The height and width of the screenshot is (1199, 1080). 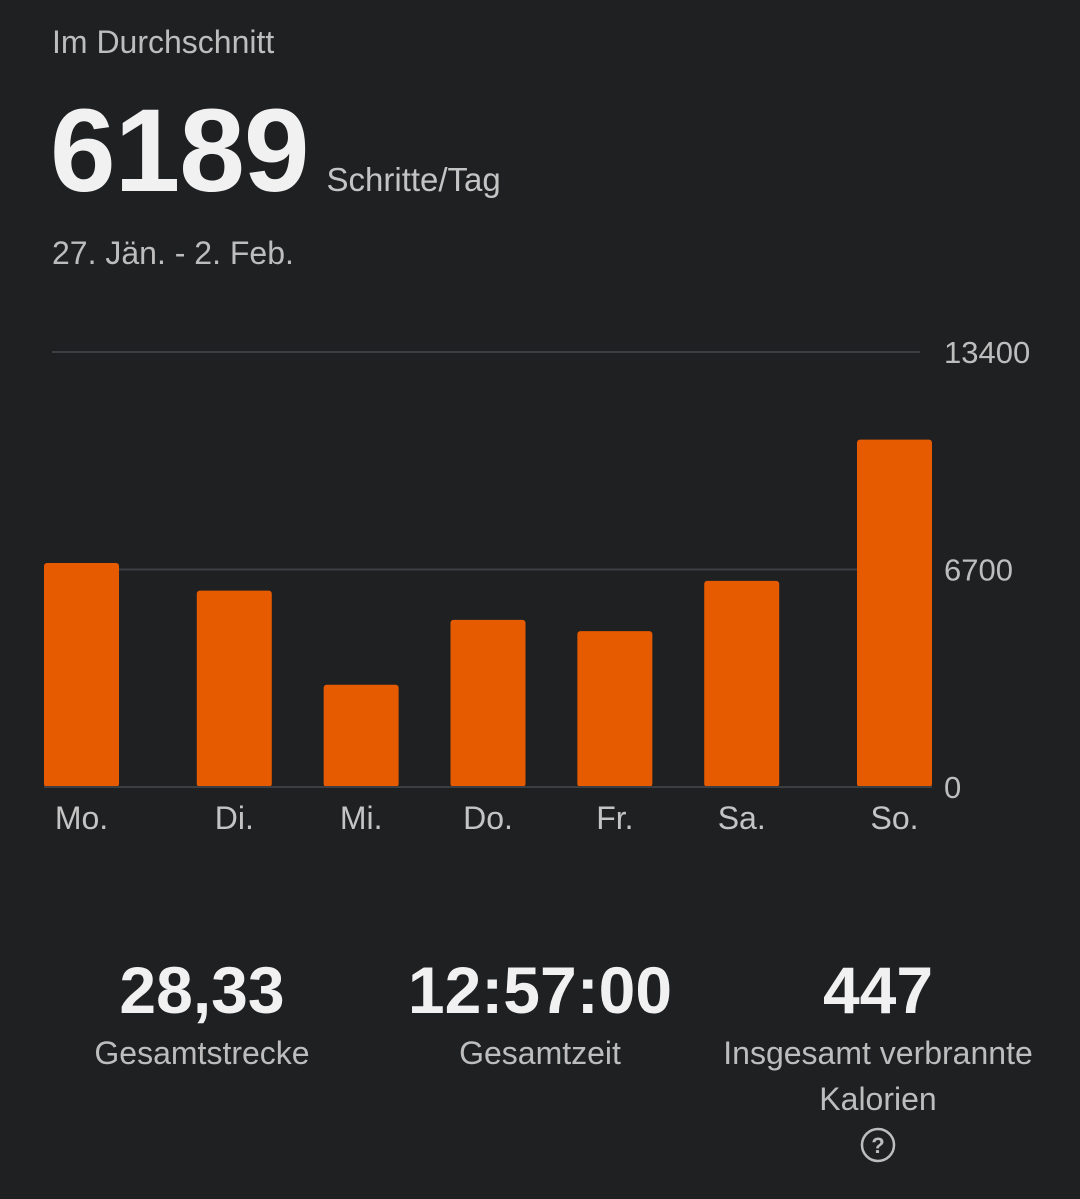 What do you see at coordinates (987, 352) in the screenshot?
I see `y-tick-label-13400: 13400` at bounding box center [987, 352].